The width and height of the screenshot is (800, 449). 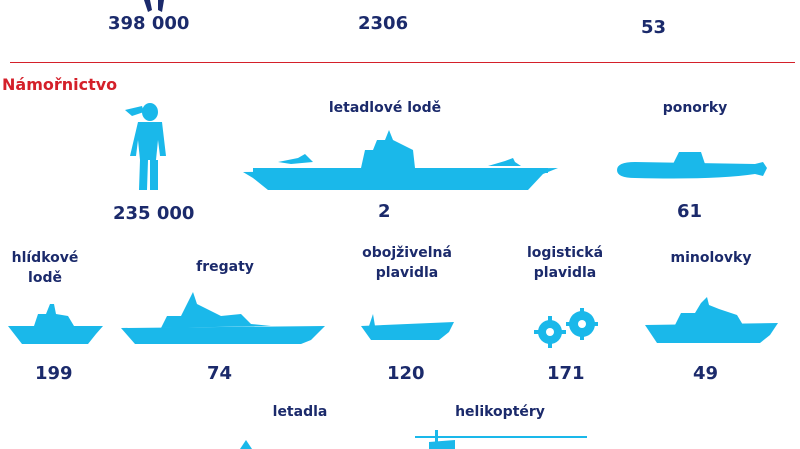 What do you see at coordinates (45, 268) in the screenshot?
I see `patrol-label: hlídkové lodě` at bounding box center [45, 268].